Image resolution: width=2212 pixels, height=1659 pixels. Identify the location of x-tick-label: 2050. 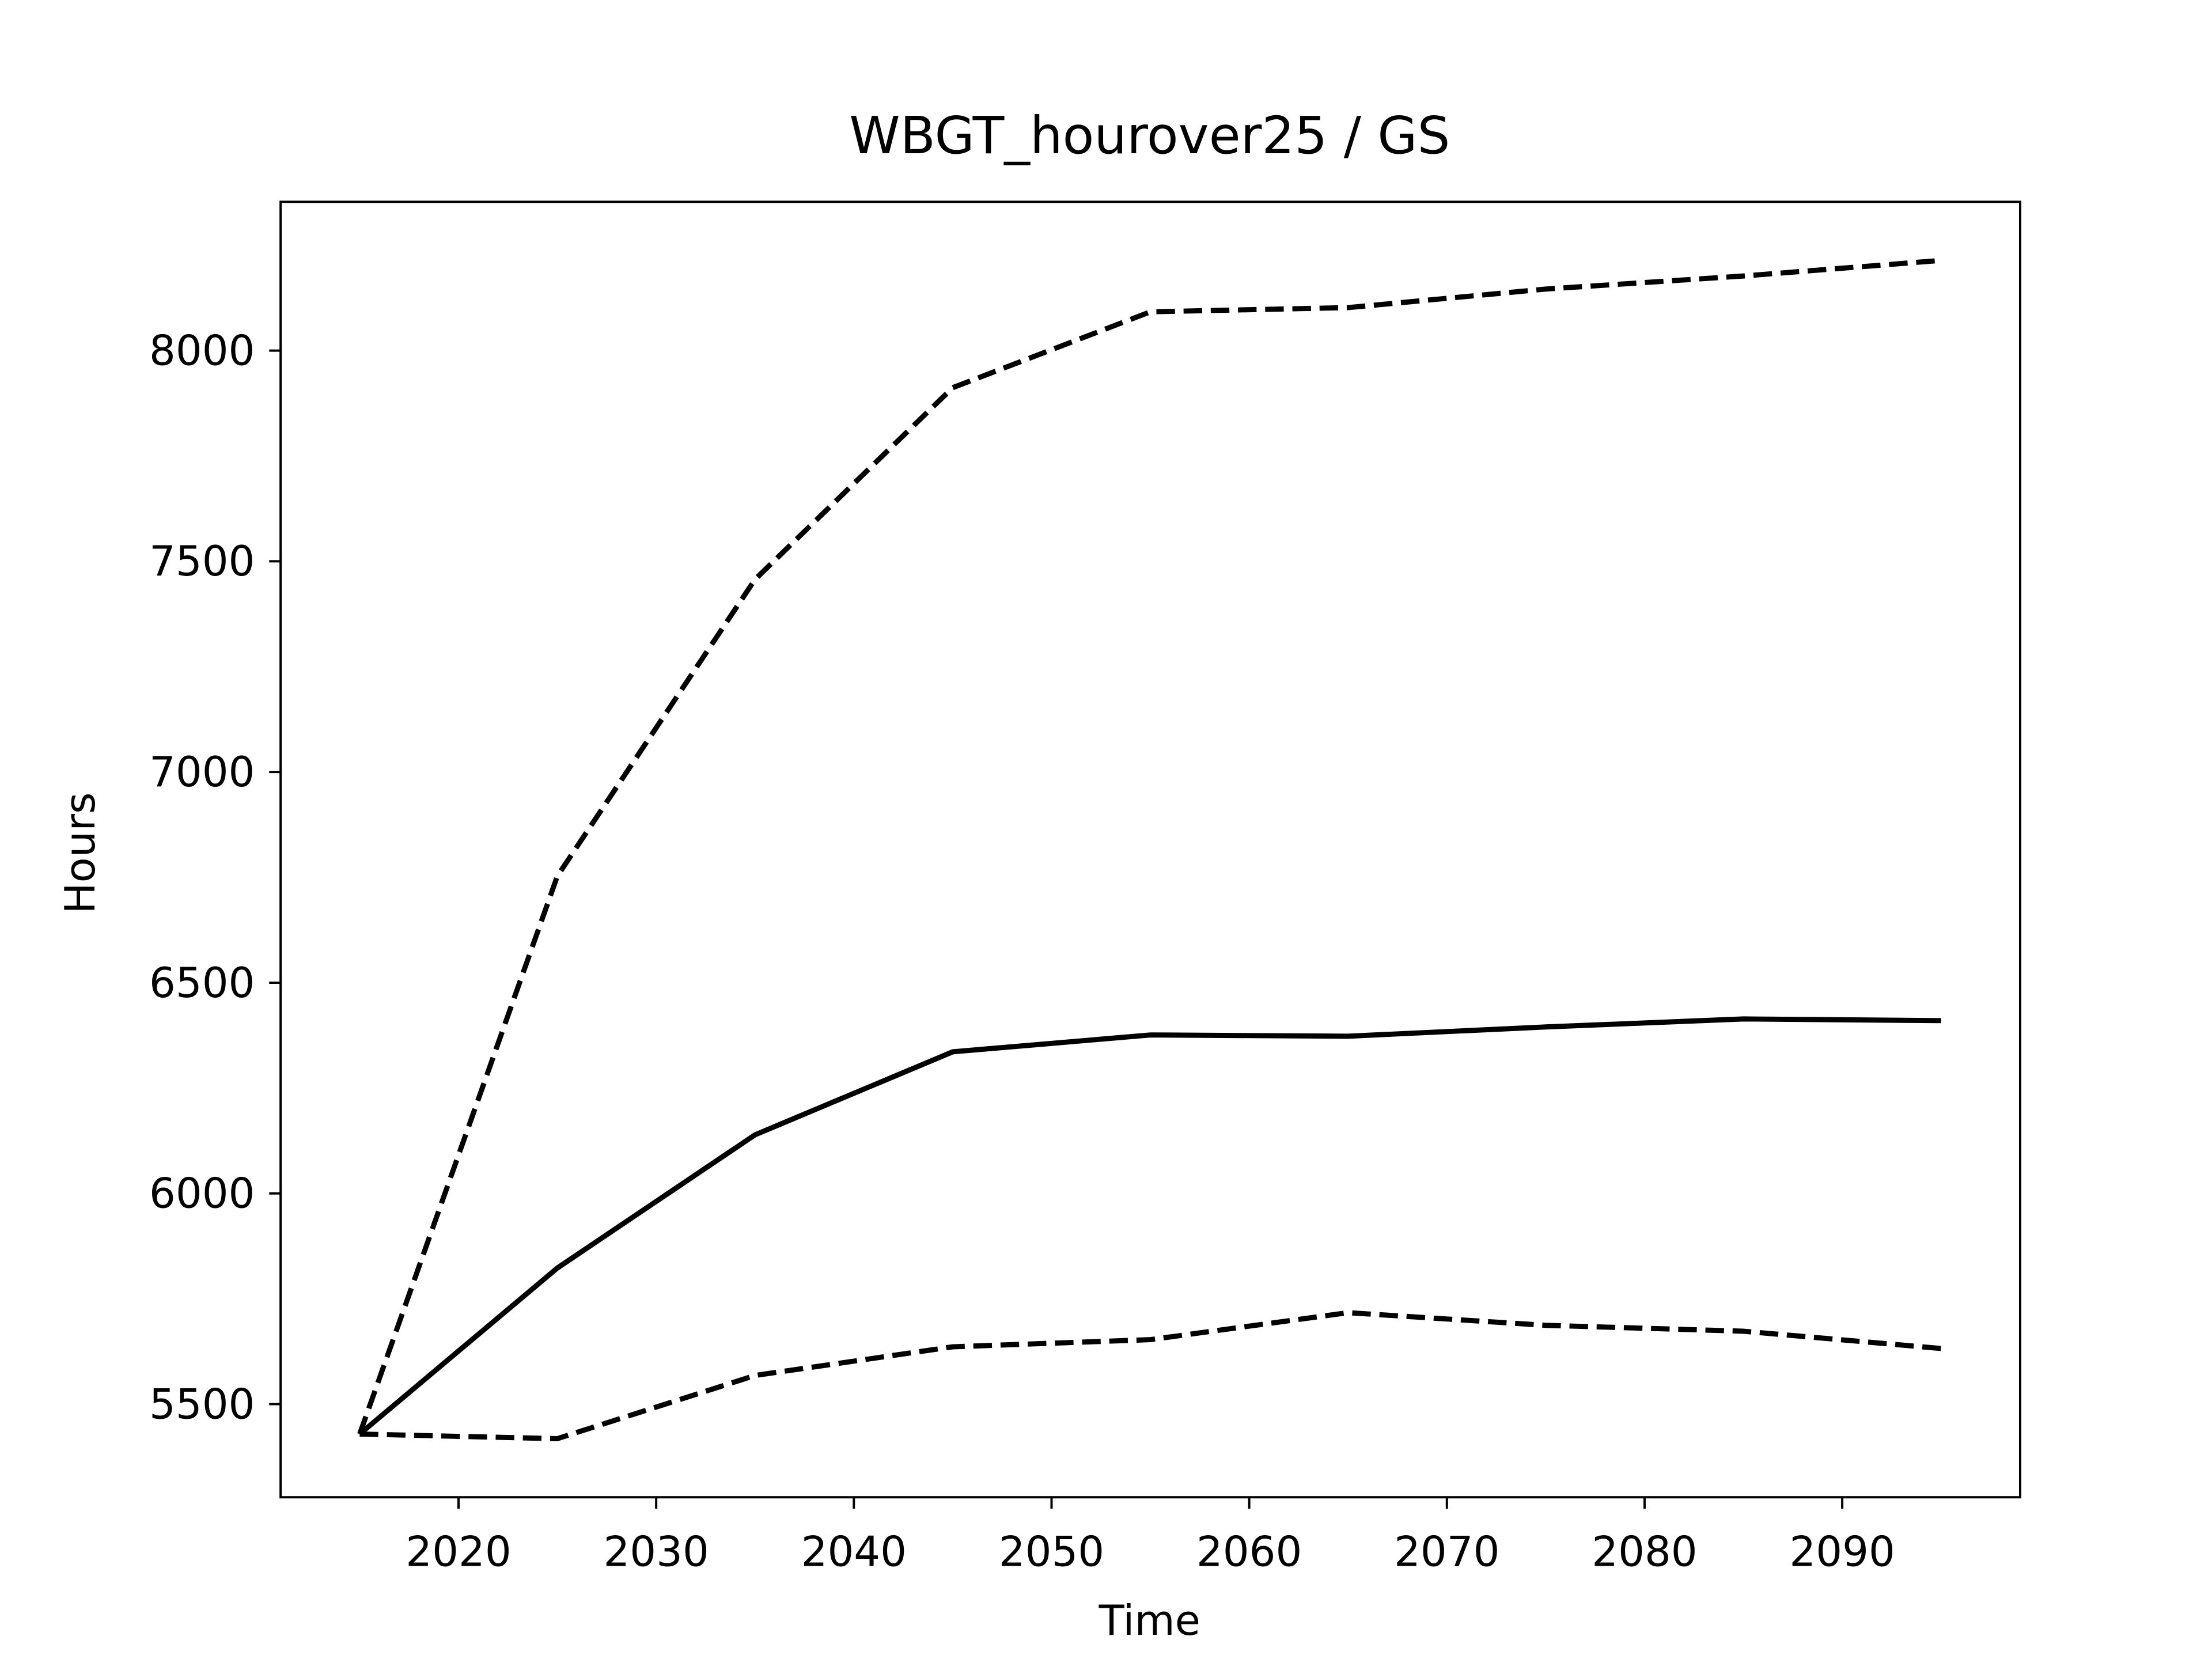
(1051, 1551).